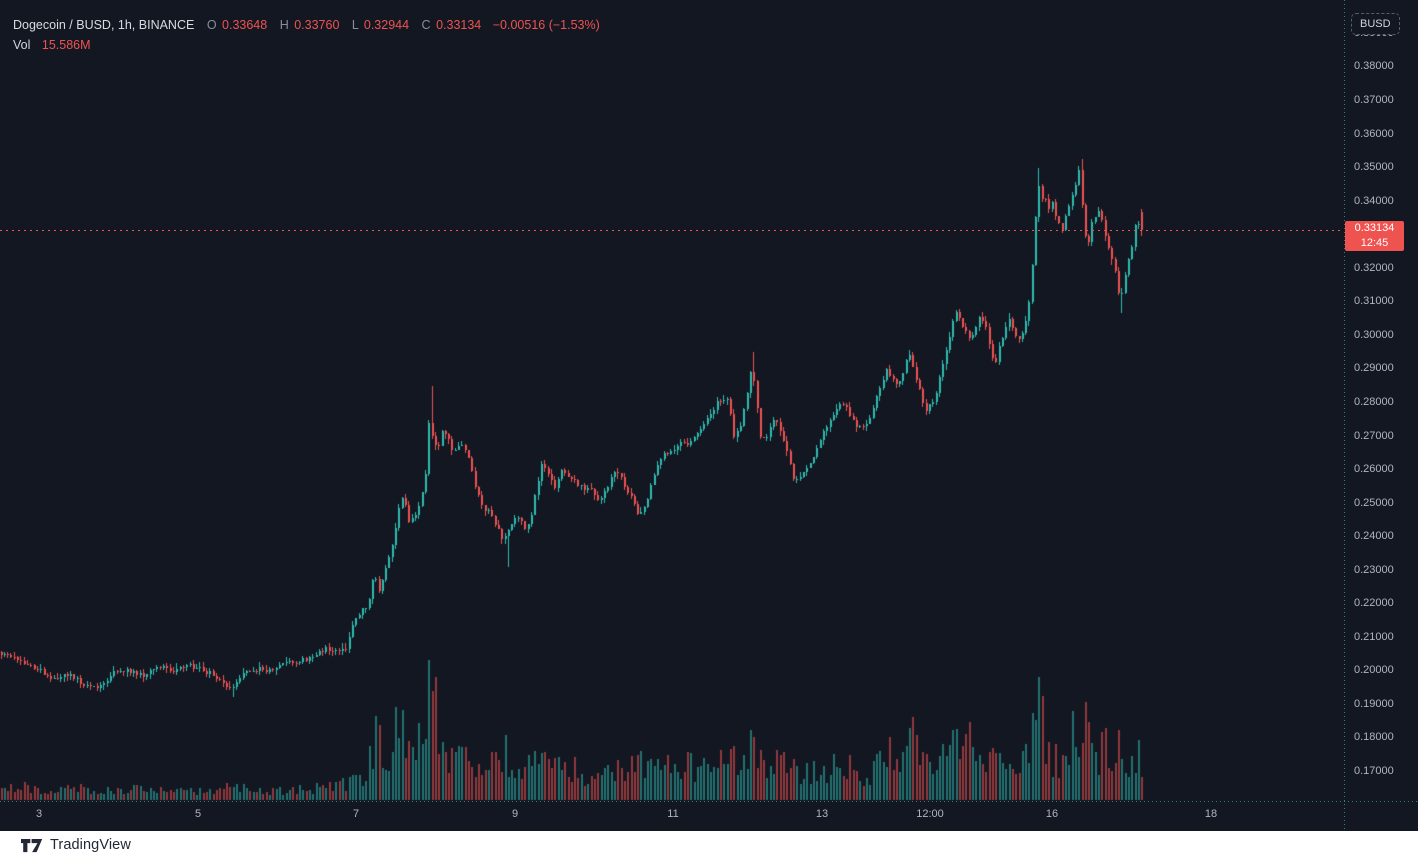 This screenshot has height=863, width=1418. What do you see at coordinates (1374, 133) in the screenshot?
I see `price-tick-label: 0.36000` at bounding box center [1374, 133].